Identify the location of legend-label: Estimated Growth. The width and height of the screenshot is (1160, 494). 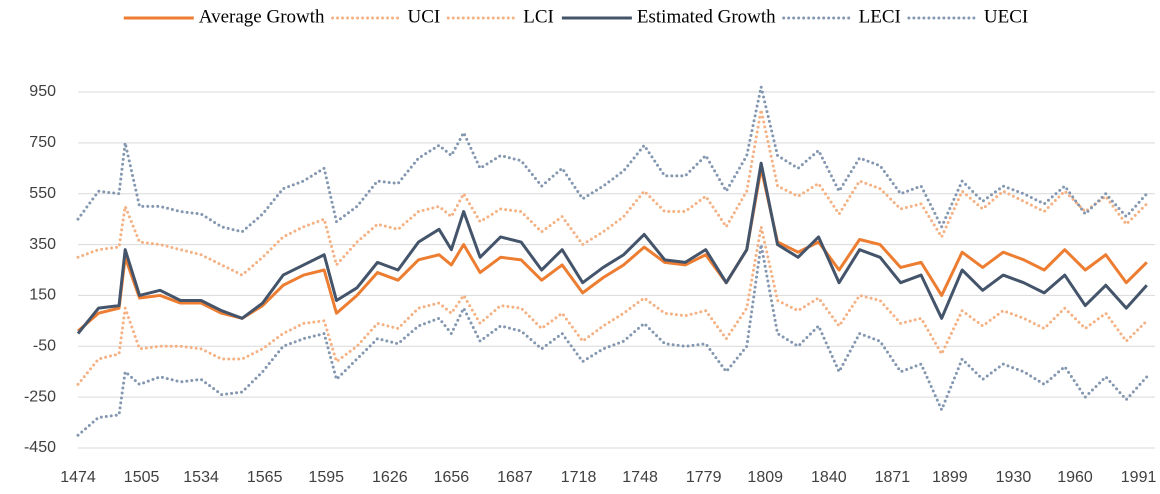
(706, 16).